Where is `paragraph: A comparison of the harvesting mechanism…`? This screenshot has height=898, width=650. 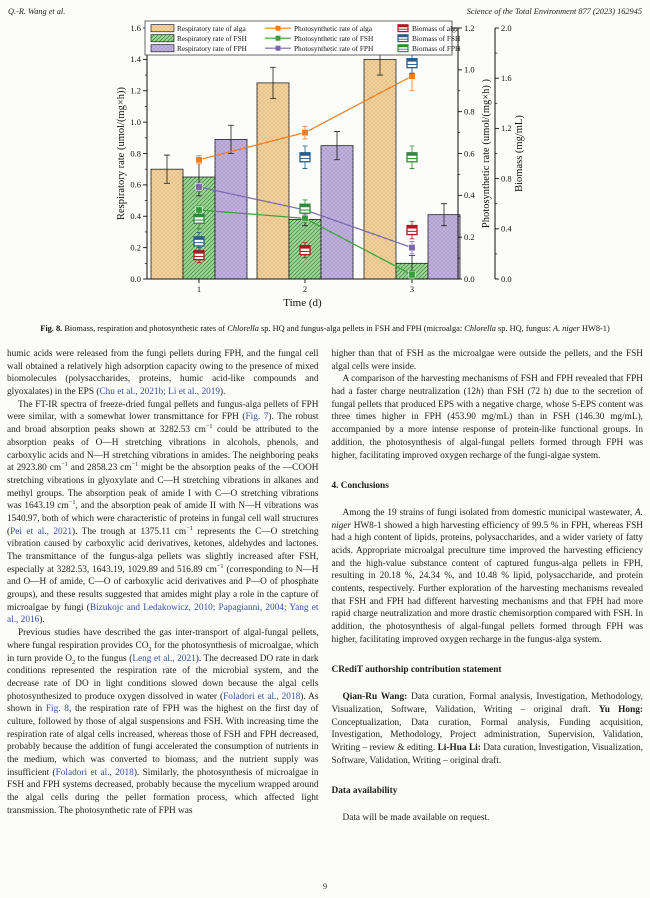
paragraph: A comparison of the harvesting mechanism… is located at coordinates (487, 417).